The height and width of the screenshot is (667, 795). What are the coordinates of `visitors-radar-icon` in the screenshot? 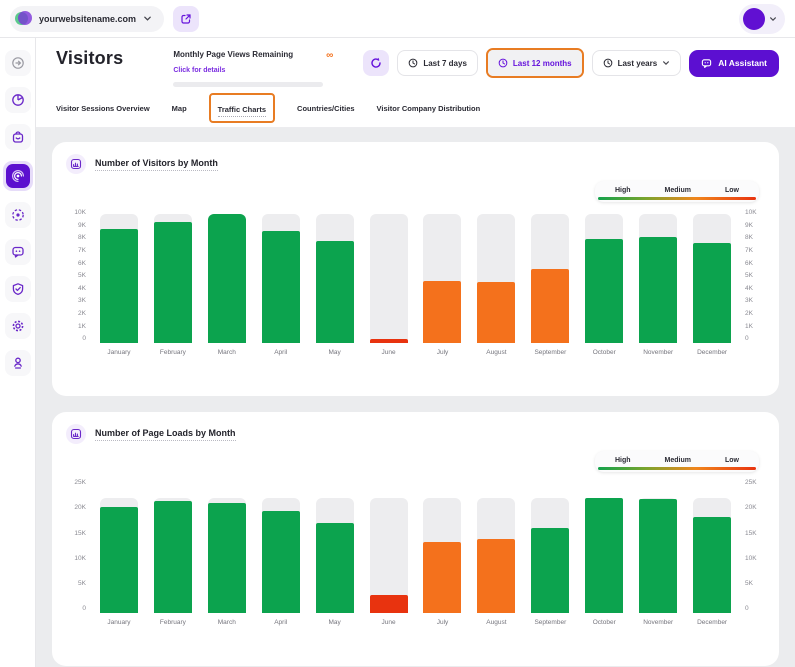 It's located at (17, 176).